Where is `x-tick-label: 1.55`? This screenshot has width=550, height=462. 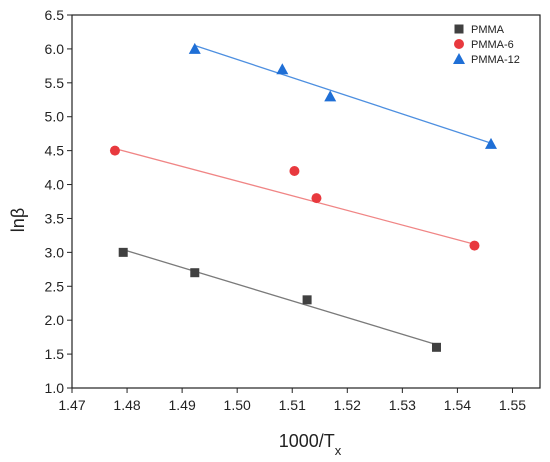
x-tick-label: 1.55 is located at coordinates (512, 405).